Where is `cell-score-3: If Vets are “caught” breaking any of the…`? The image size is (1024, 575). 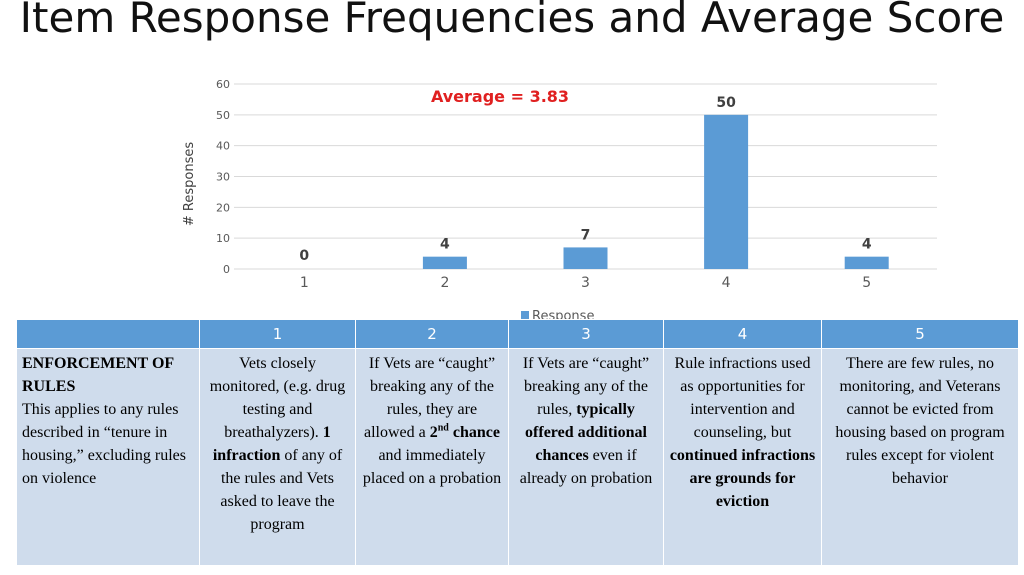 cell-score-3: If Vets are “caught” breaking any of the… is located at coordinates (586, 457).